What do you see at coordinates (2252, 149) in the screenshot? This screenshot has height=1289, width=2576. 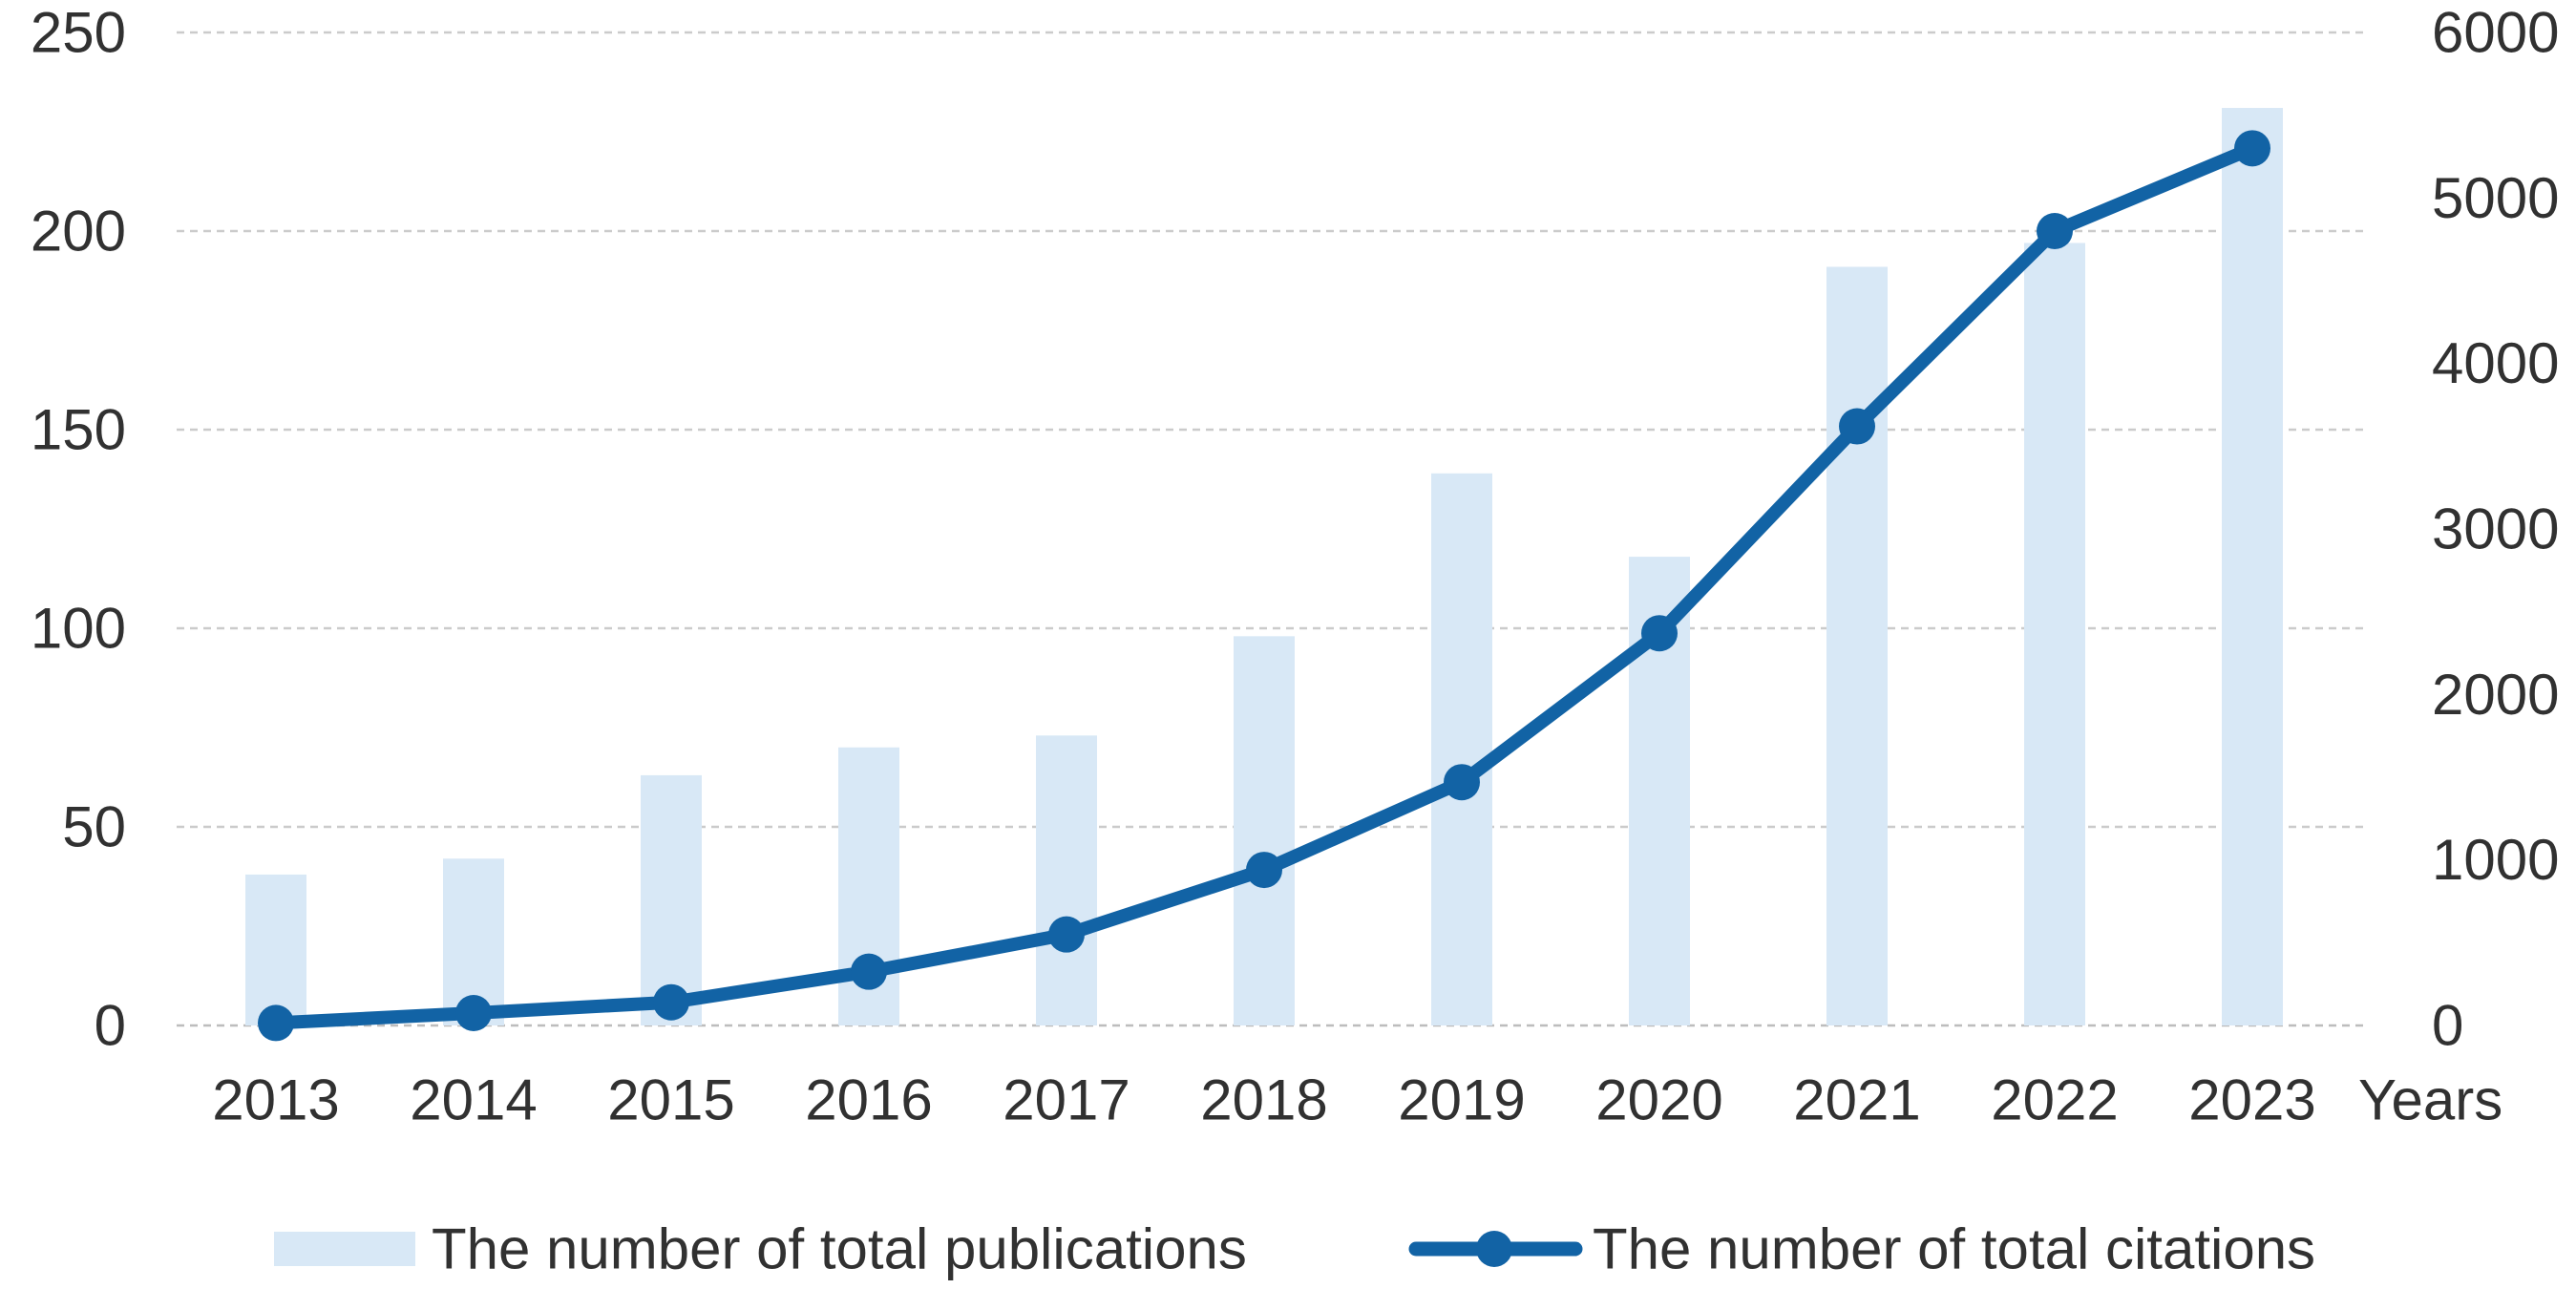 I see `marker-2023` at bounding box center [2252, 149].